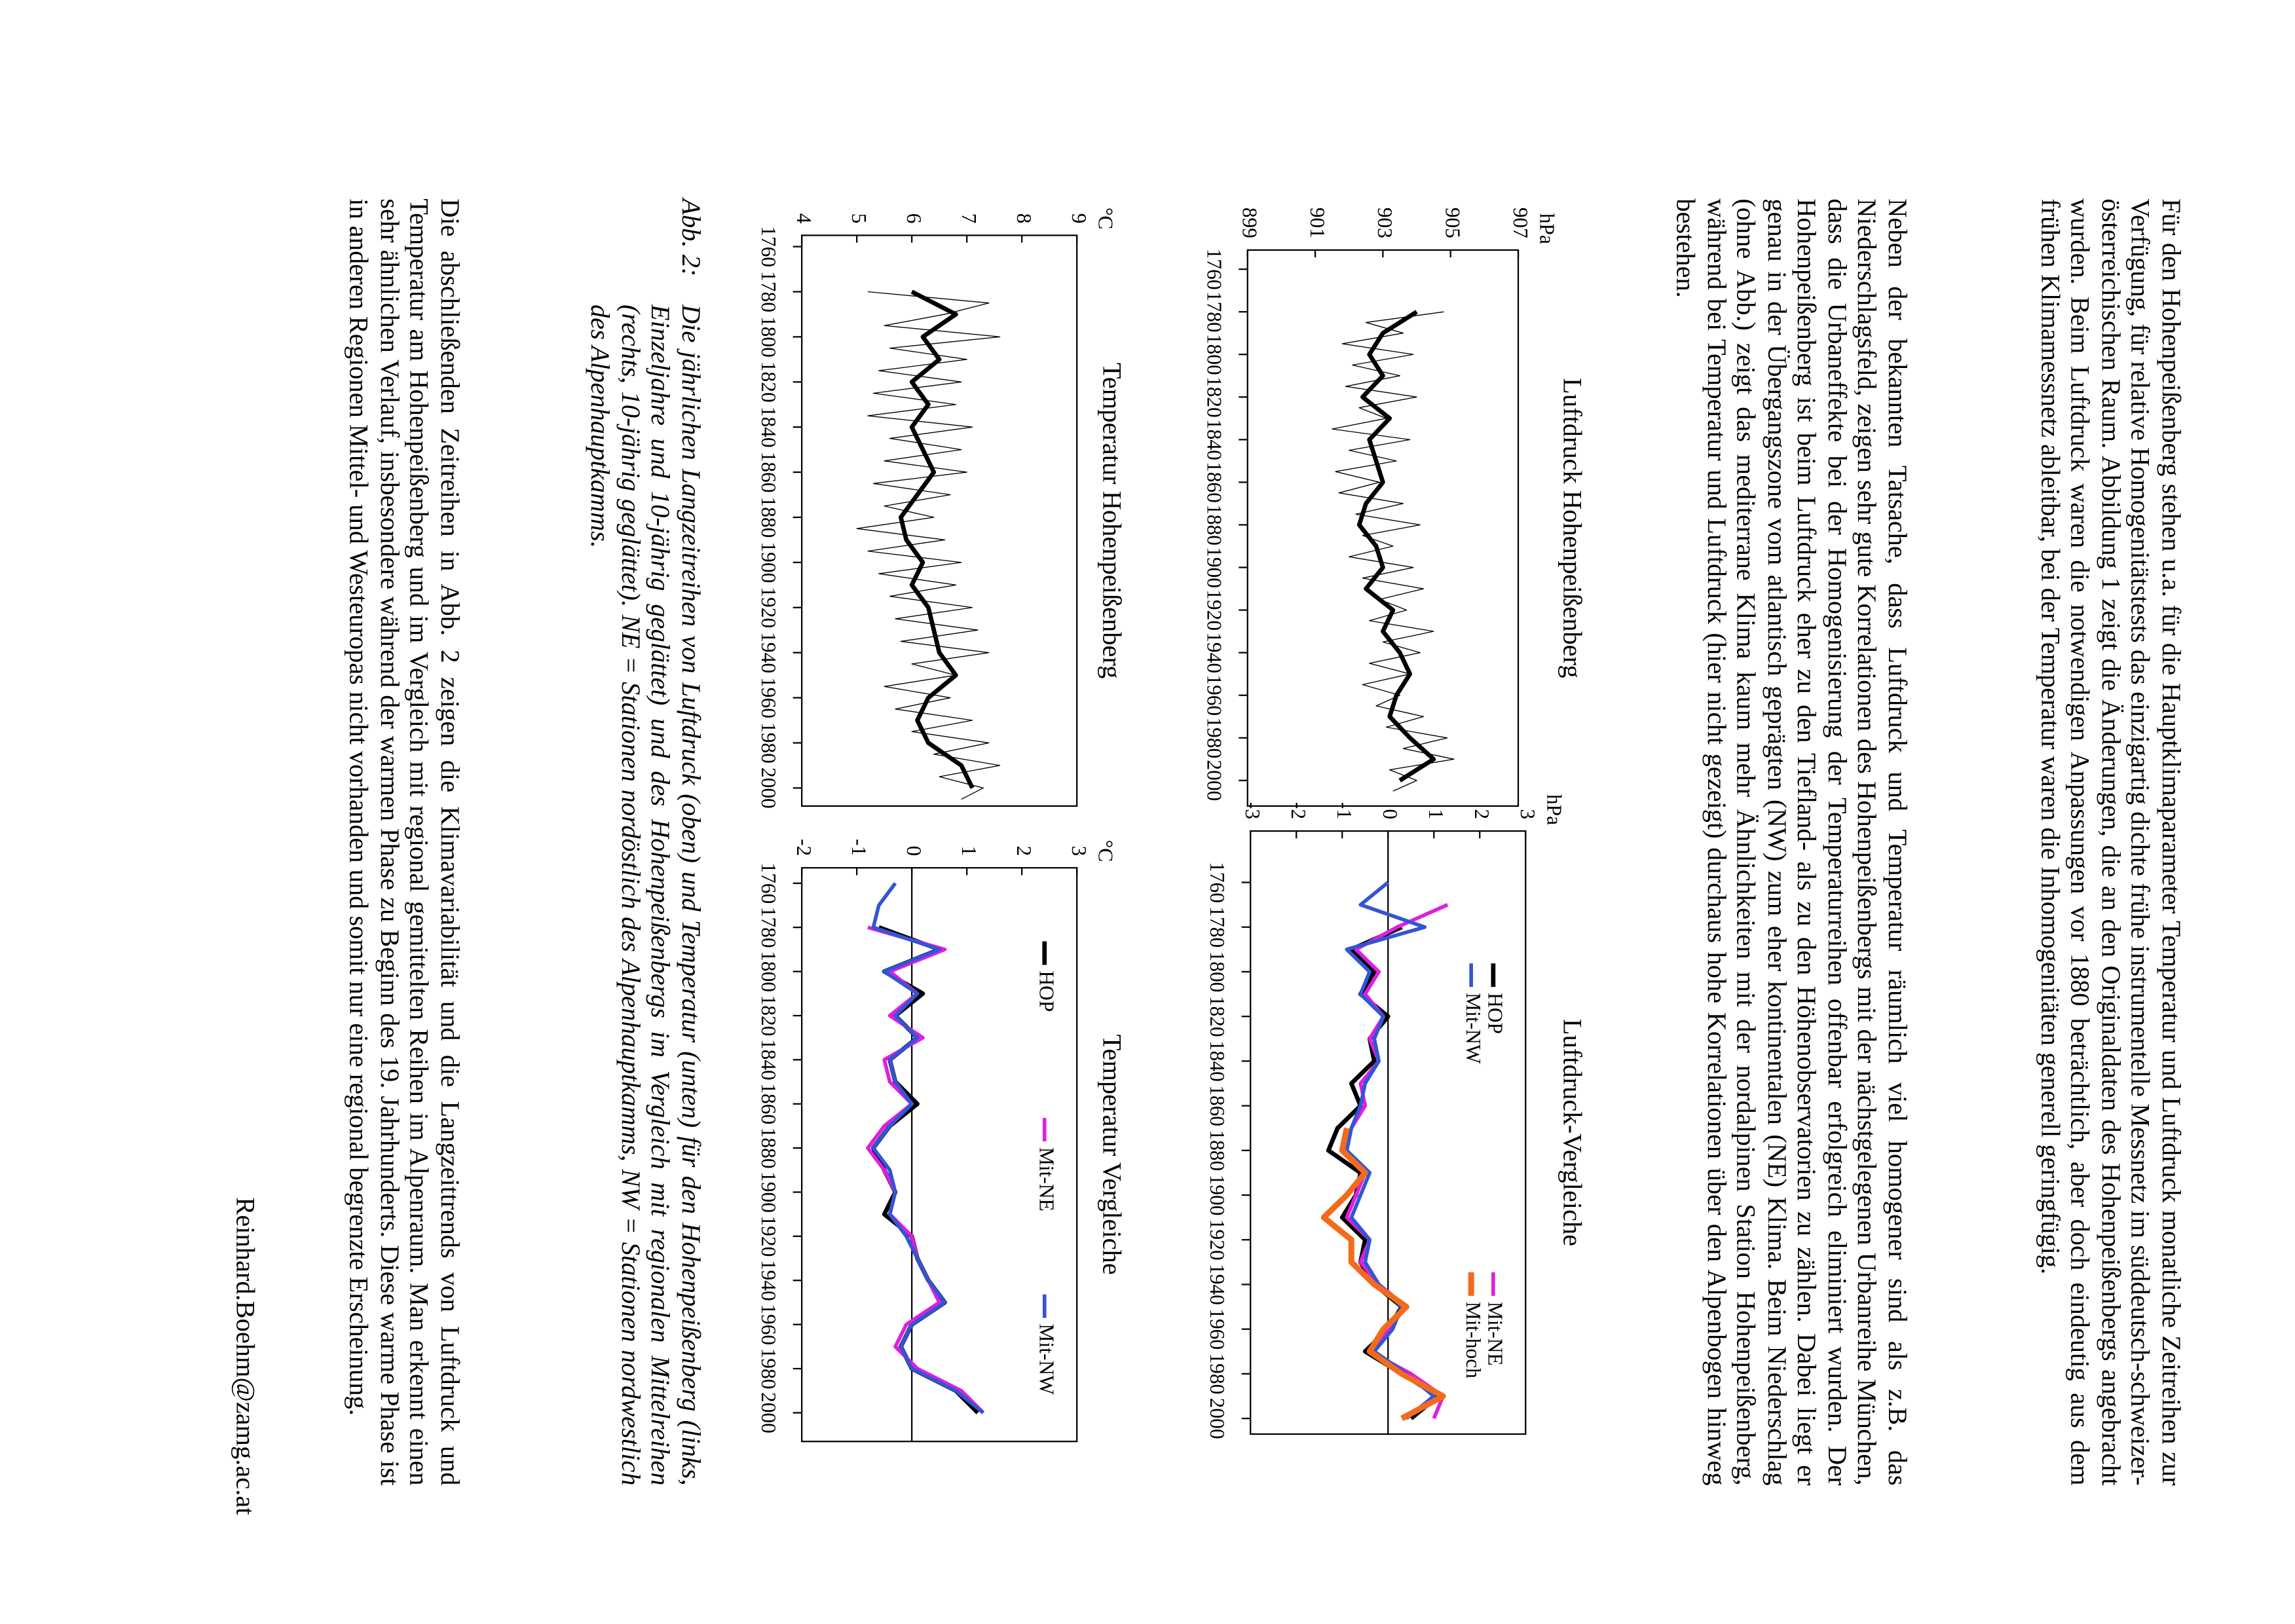  What do you see at coordinates (1079, 218) in the screenshot?
I see `y-tick-label: 9` at bounding box center [1079, 218].